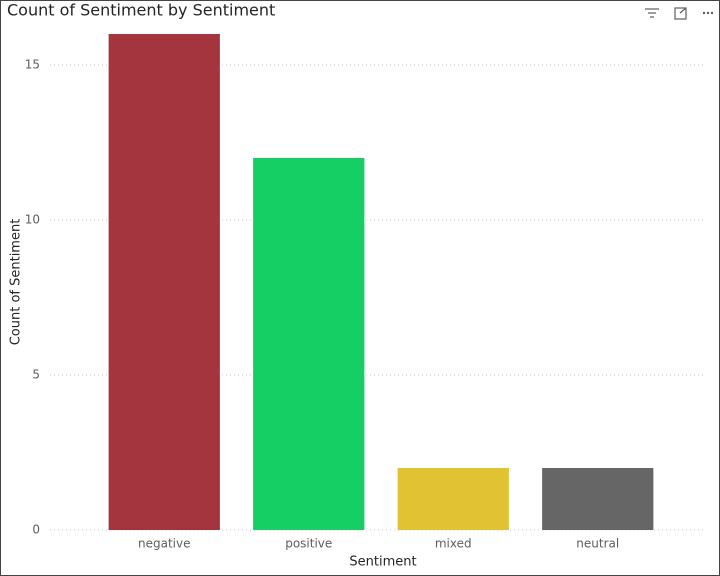  Describe the element at coordinates (141, 10) in the screenshot. I see `chart-title: Count of Sentiment by Sentiment` at that location.